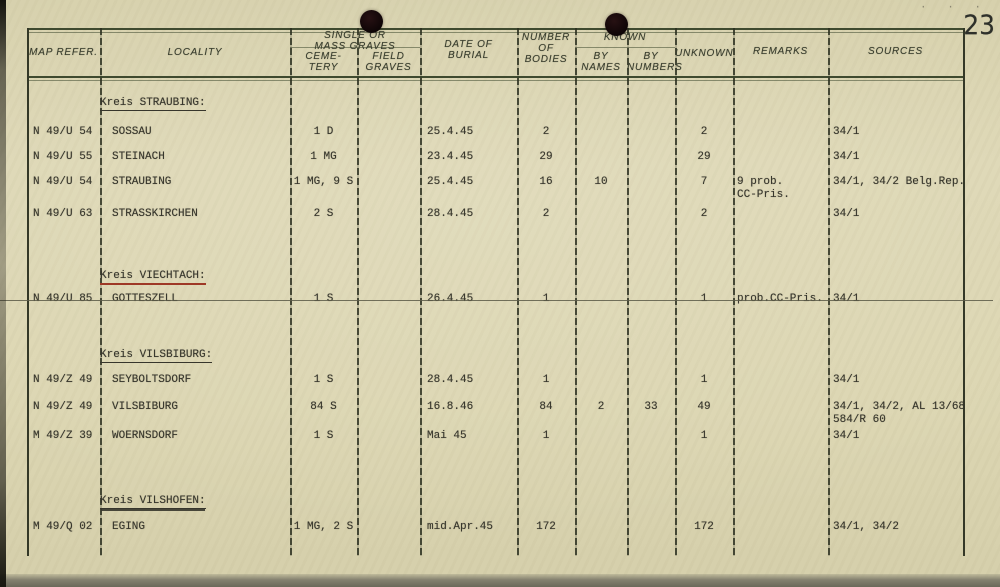 This screenshot has width=1000, height=587. I want to click on cell-unknown: 7, so click(704, 182).